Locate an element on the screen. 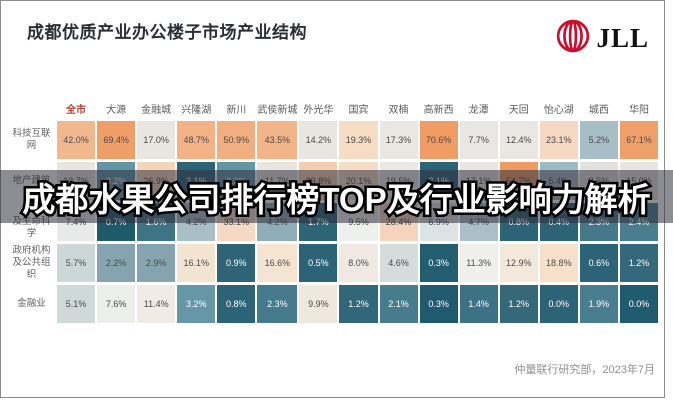 The width and height of the screenshot is (673, 400). column-header: 高新西 is located at coordinates (438, 110).